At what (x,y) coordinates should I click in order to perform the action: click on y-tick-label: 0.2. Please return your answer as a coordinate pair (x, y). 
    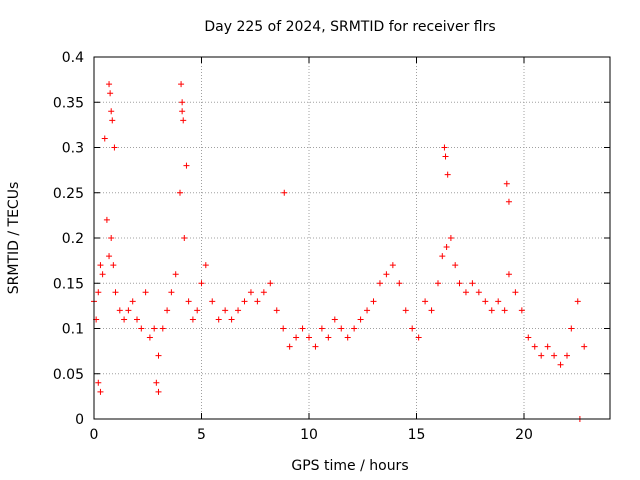
    Looking at the image, I should click on (73, 239).